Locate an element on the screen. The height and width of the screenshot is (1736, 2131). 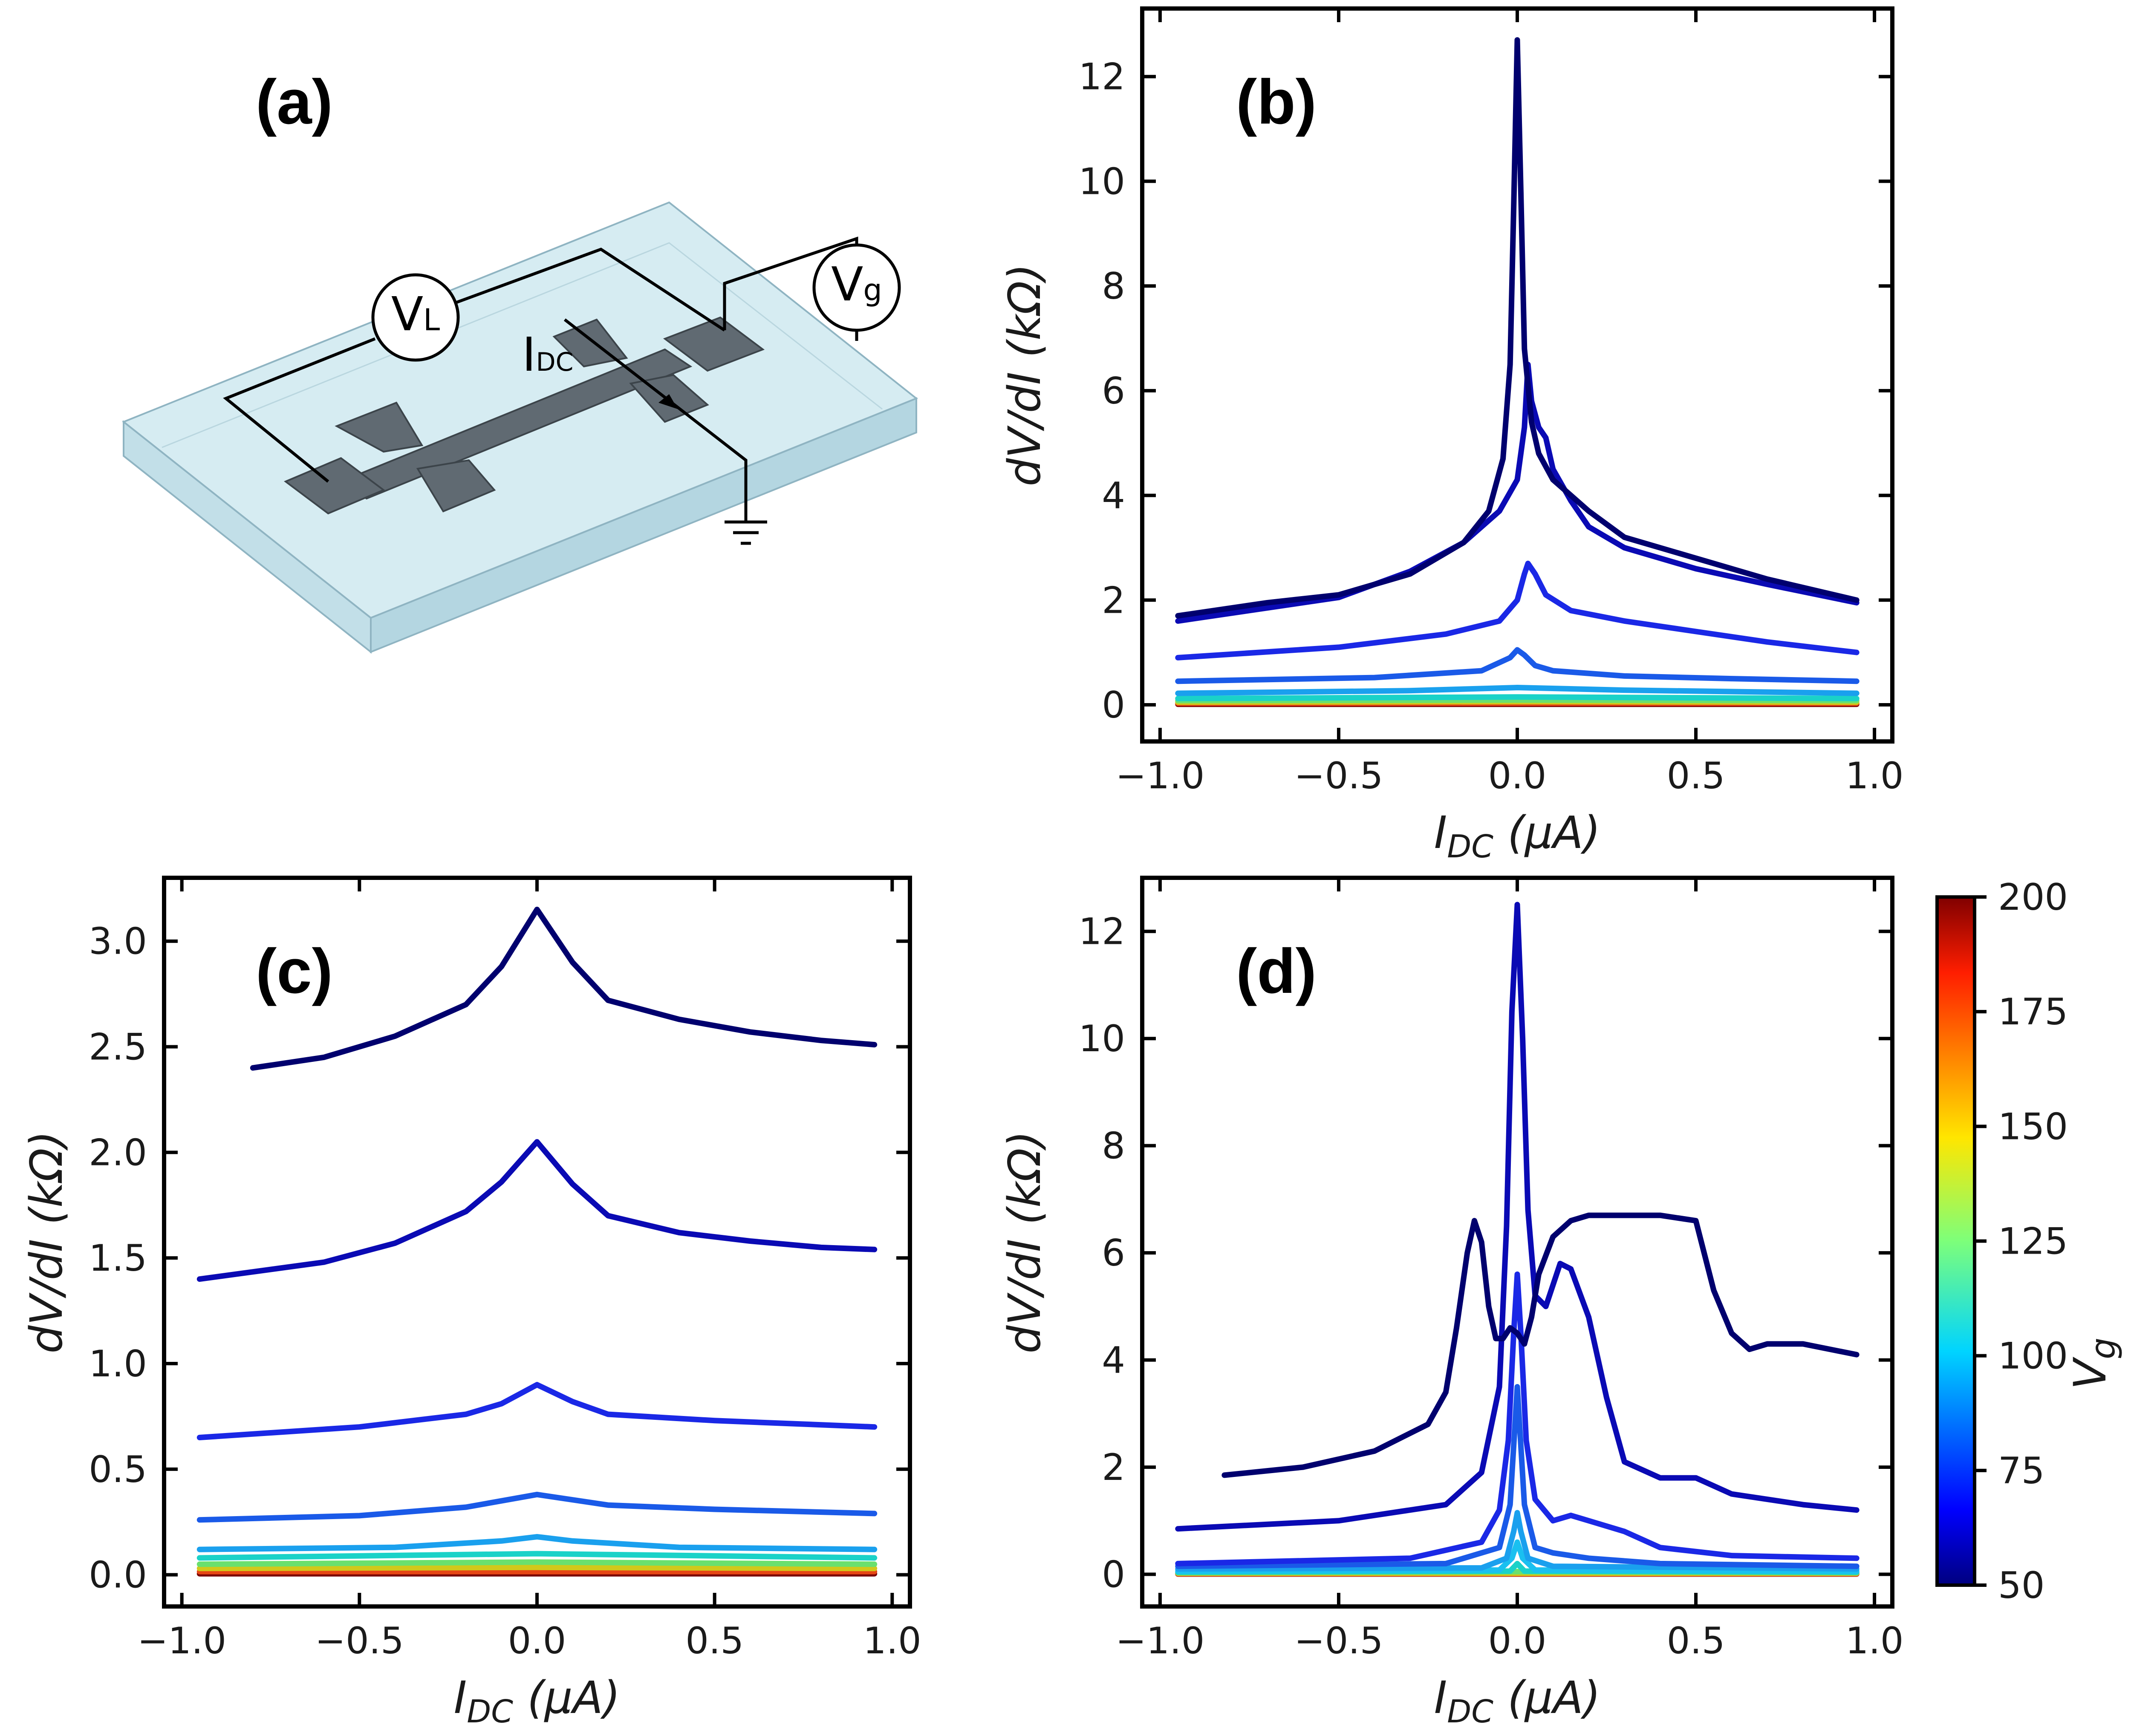
x-tick-label-d-4: 1.0 is located at coordinates (1874, 1641).